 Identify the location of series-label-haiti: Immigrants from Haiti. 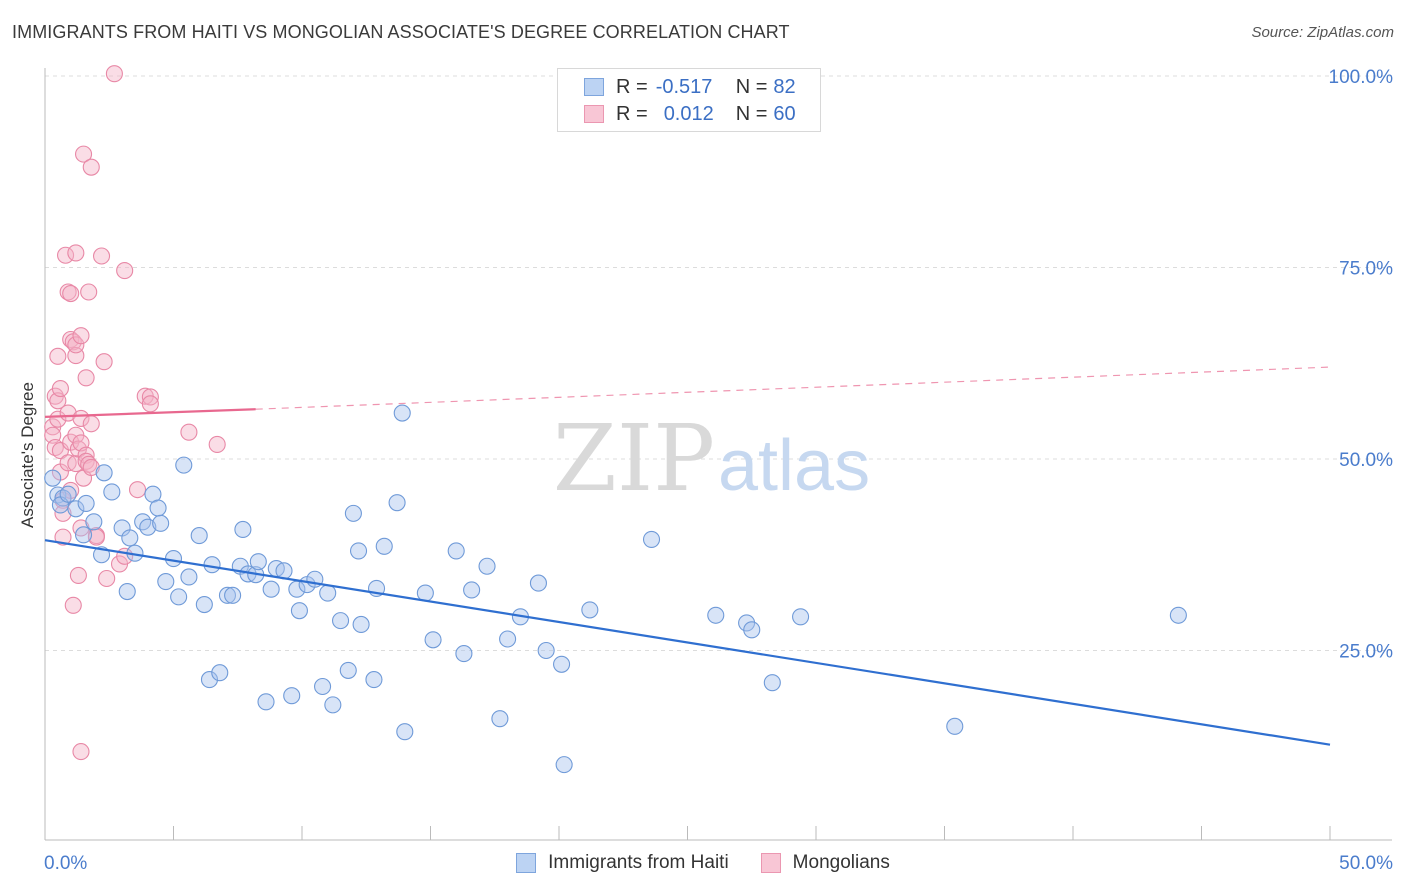
(638, 862).